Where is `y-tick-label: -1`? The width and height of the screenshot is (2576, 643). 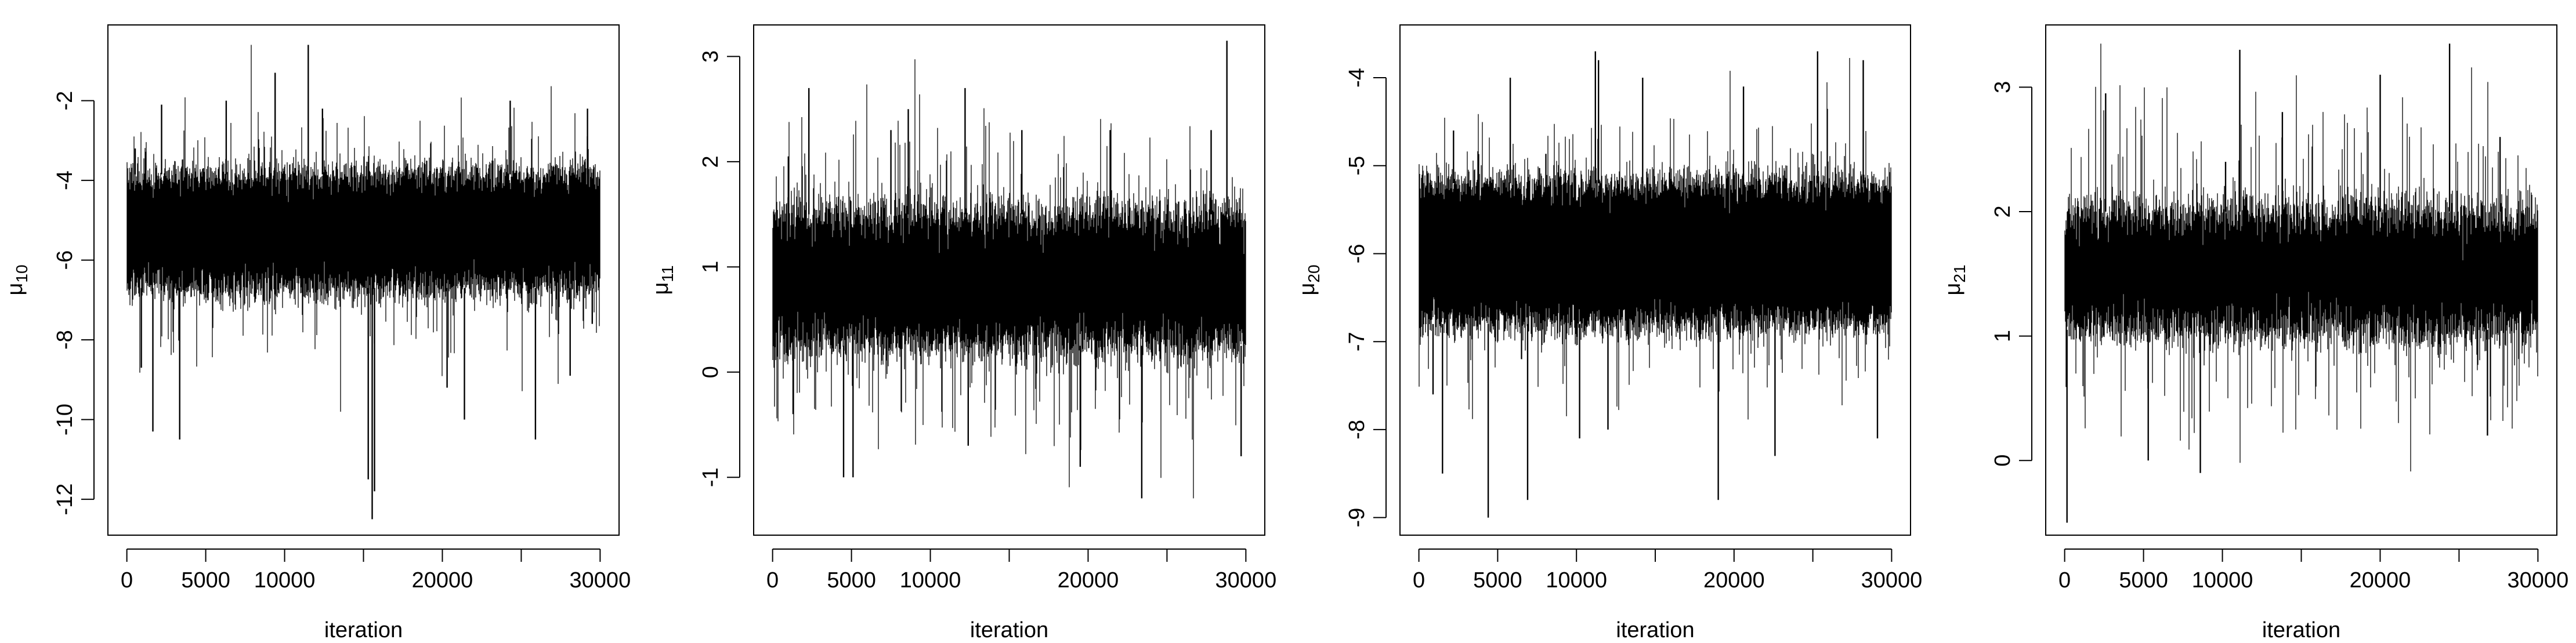
y-tick-label: -1 is located at coordinates (711, 477).